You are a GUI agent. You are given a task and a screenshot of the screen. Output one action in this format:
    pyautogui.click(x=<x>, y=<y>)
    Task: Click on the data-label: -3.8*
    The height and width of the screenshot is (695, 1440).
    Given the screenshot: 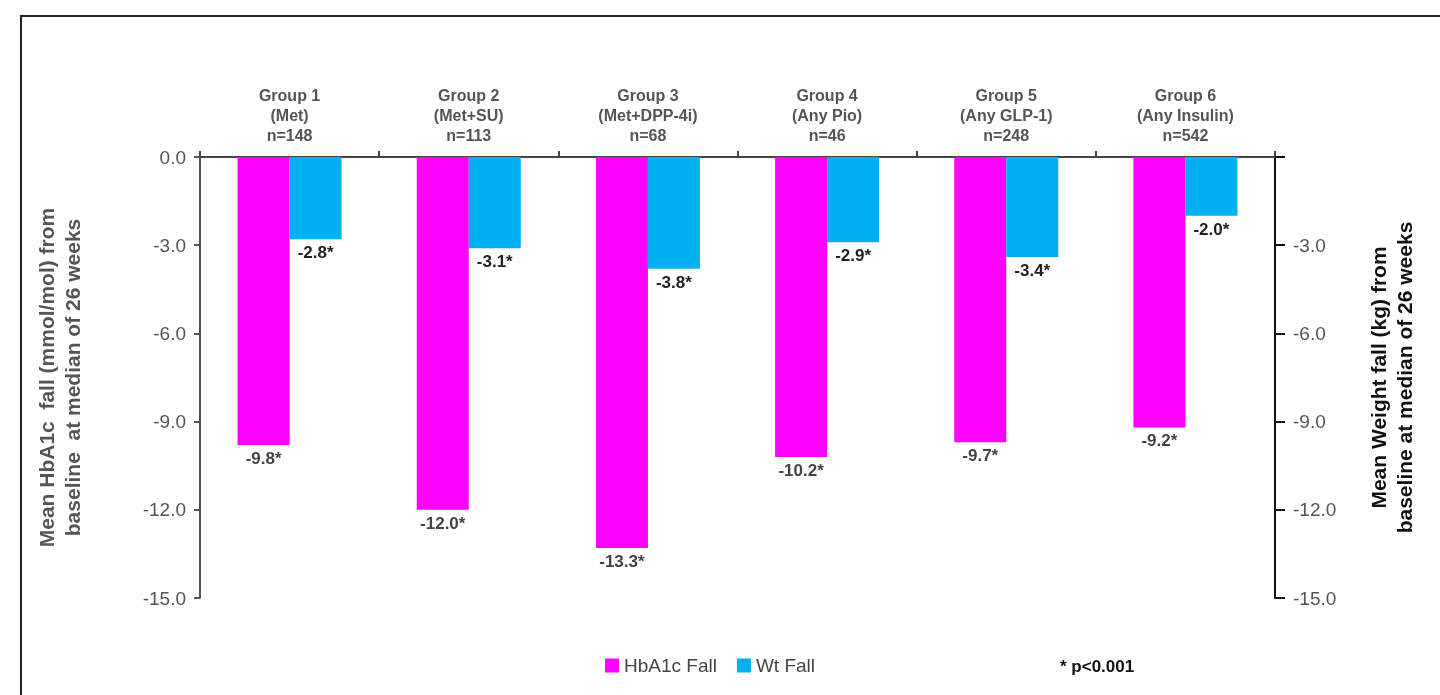 What is the action you would take?
    pyautogui.click(x=674, y=282)
    